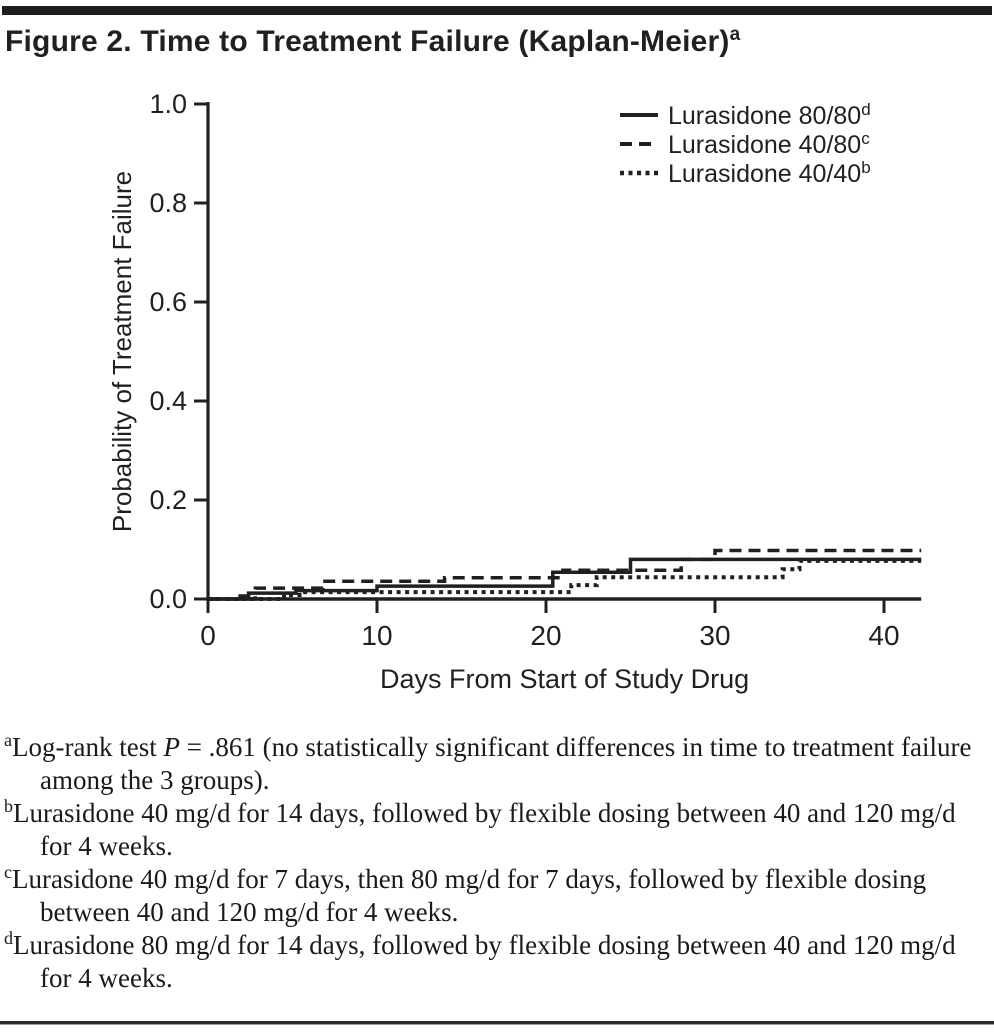 Image resolution: width=994 pixels, height=1035 pixels. I want to click on footnote-a-italic: P, so click(171, 747).